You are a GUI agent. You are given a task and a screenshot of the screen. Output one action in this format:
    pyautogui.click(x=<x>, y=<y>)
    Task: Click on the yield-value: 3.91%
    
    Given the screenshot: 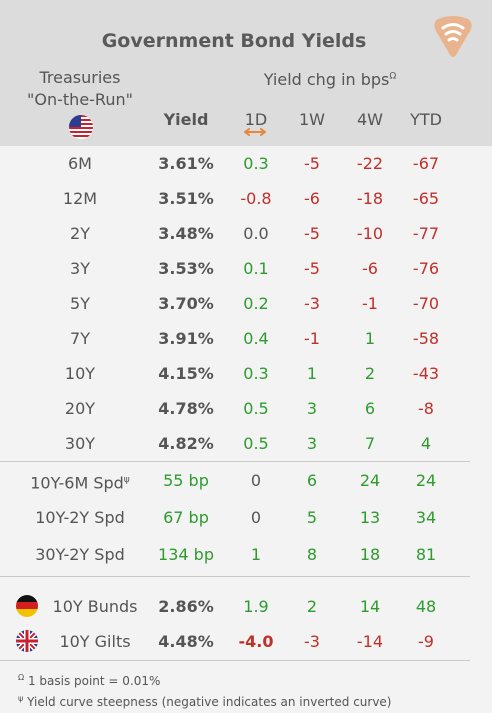 What is the action you would take?
    pyautogui.click(x=186, y=338)
    